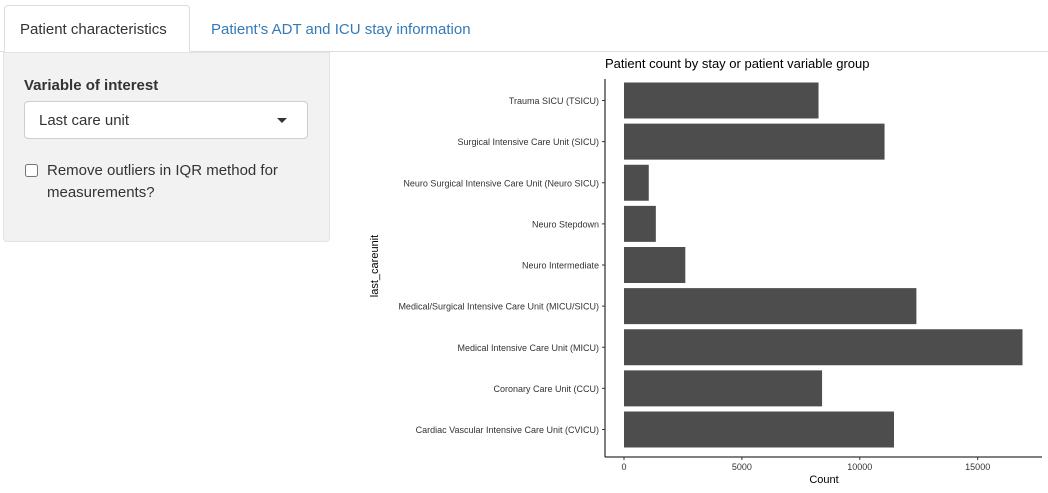  Describe the element at coordinates (554, 101) in the screenshot. I see `y-tick-label-0: Trauma SICU (TSICU)` at that location.